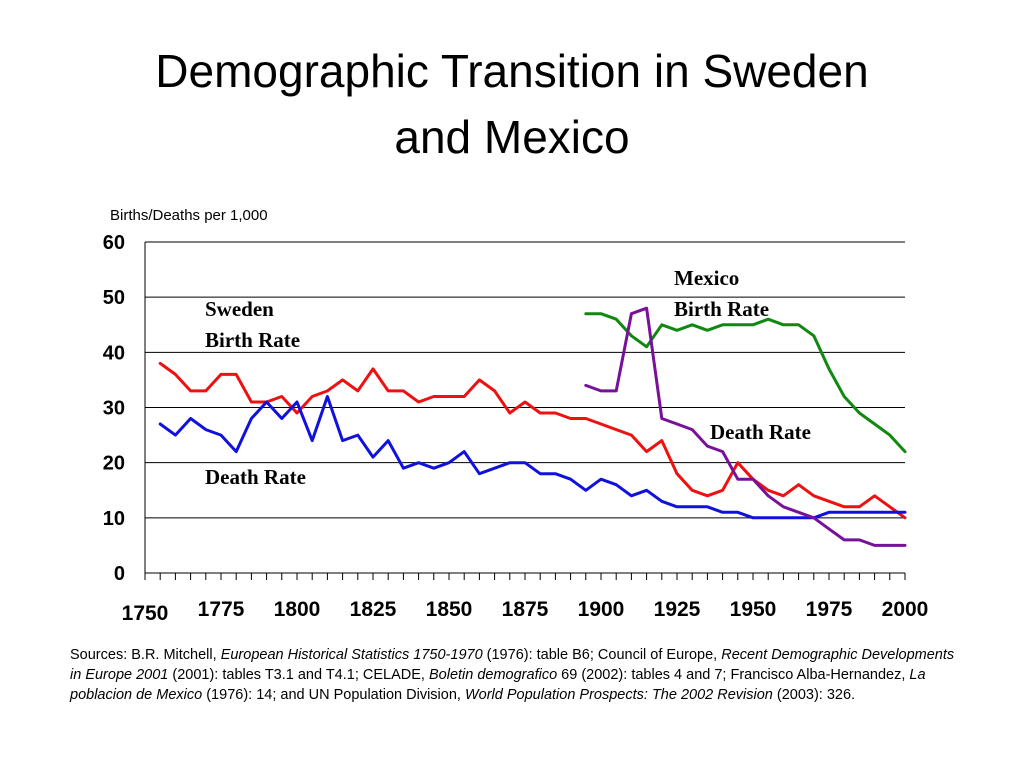 The image size is (1024, 768). I want to click on source-title: Boletin demografico, so click(493, 675).